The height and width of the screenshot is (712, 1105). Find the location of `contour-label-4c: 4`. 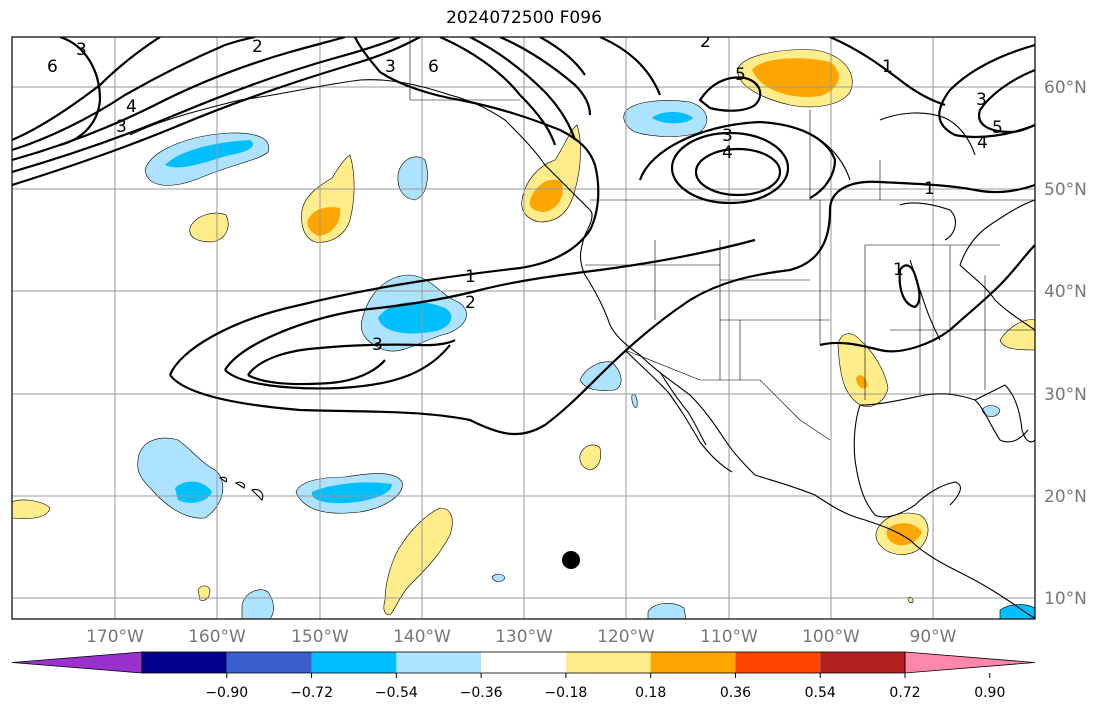

contour-label-4c: 4 is located at coordinates (982, 143).